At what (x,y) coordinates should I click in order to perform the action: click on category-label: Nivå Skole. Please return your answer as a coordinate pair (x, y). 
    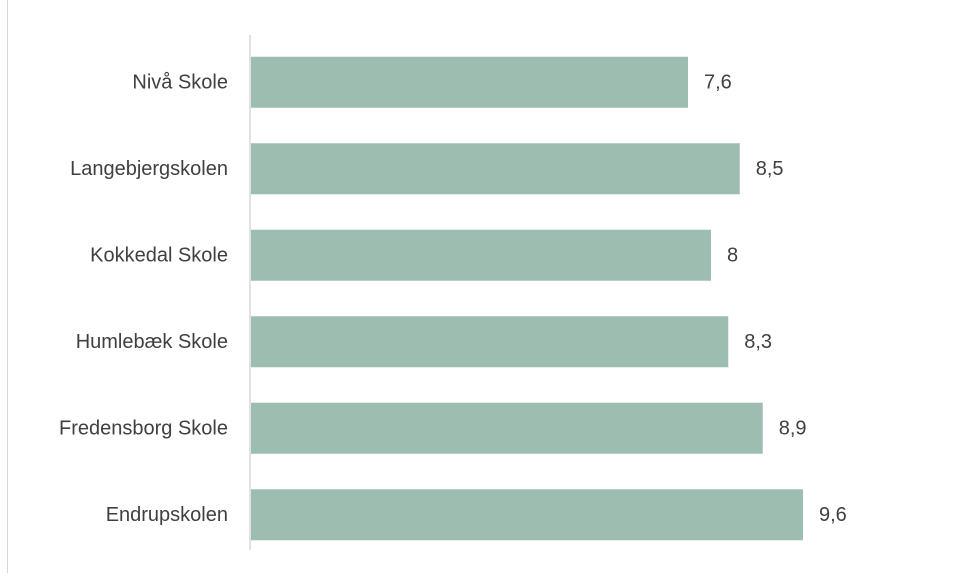
    Looking at the image, I should click on (180, 82).